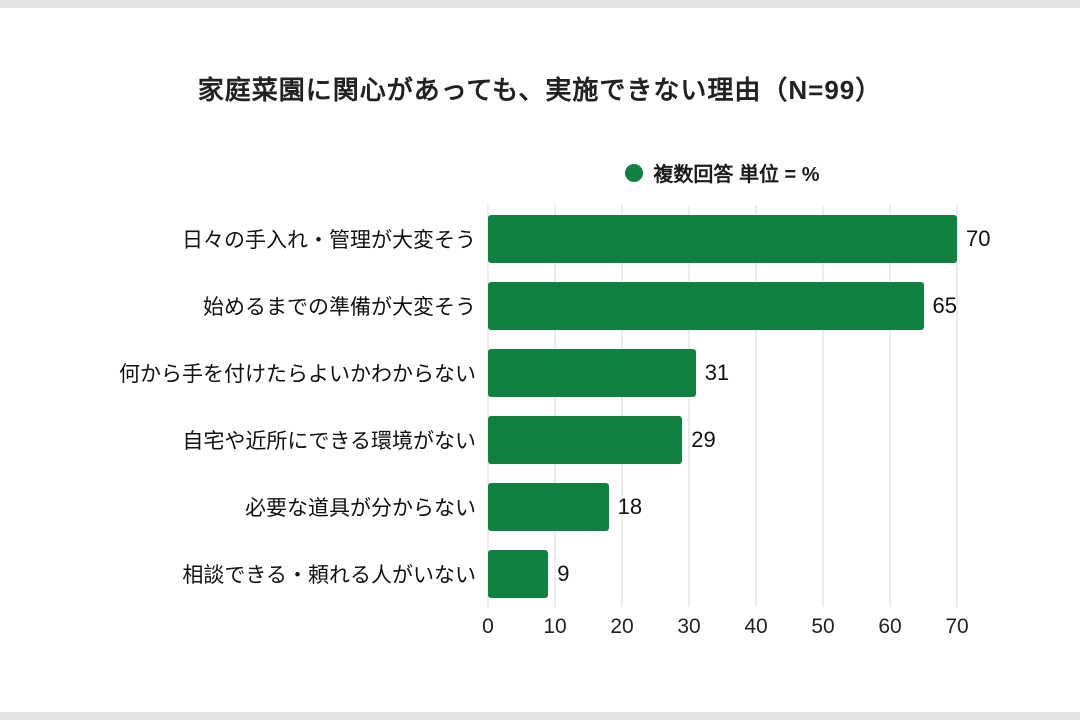 The height and width of the screenshot is (720, 1080). Describe the element at coordinates (736, 175) in the screenshot. I see `legend-label: 複数回答 単位 = %` at that location.